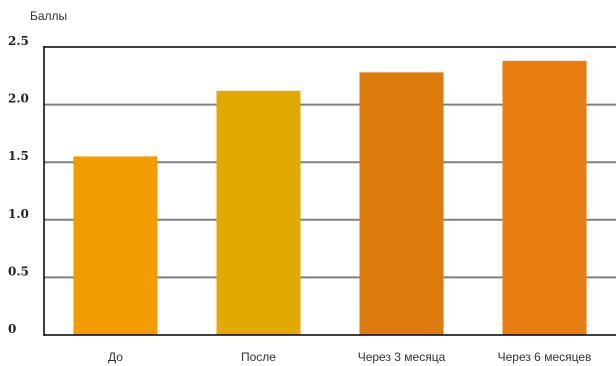 This screenshot has width=616, height=366. What do you see at coordinates (545, 357) in the screenshot?
I see `x-tick-label: Через 6 месяцев` at bounding box center [545, 357].